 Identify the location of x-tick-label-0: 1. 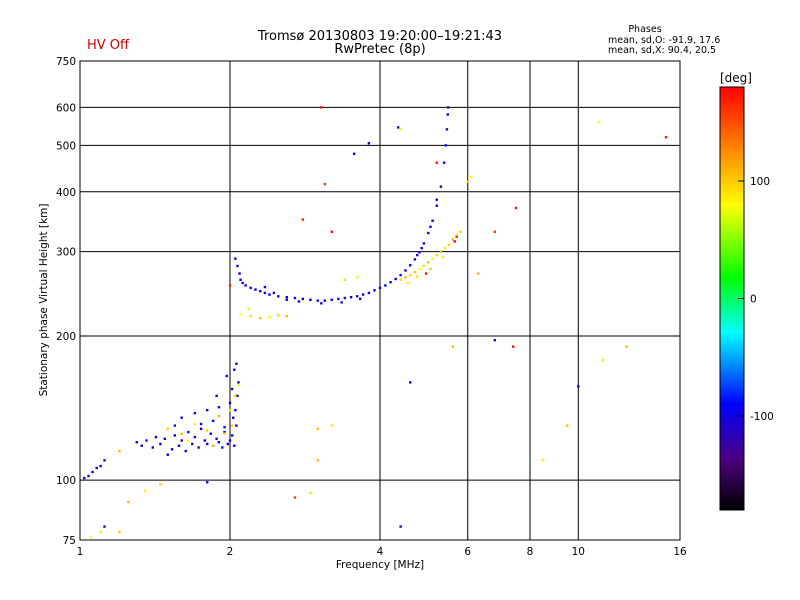
(80, 552).